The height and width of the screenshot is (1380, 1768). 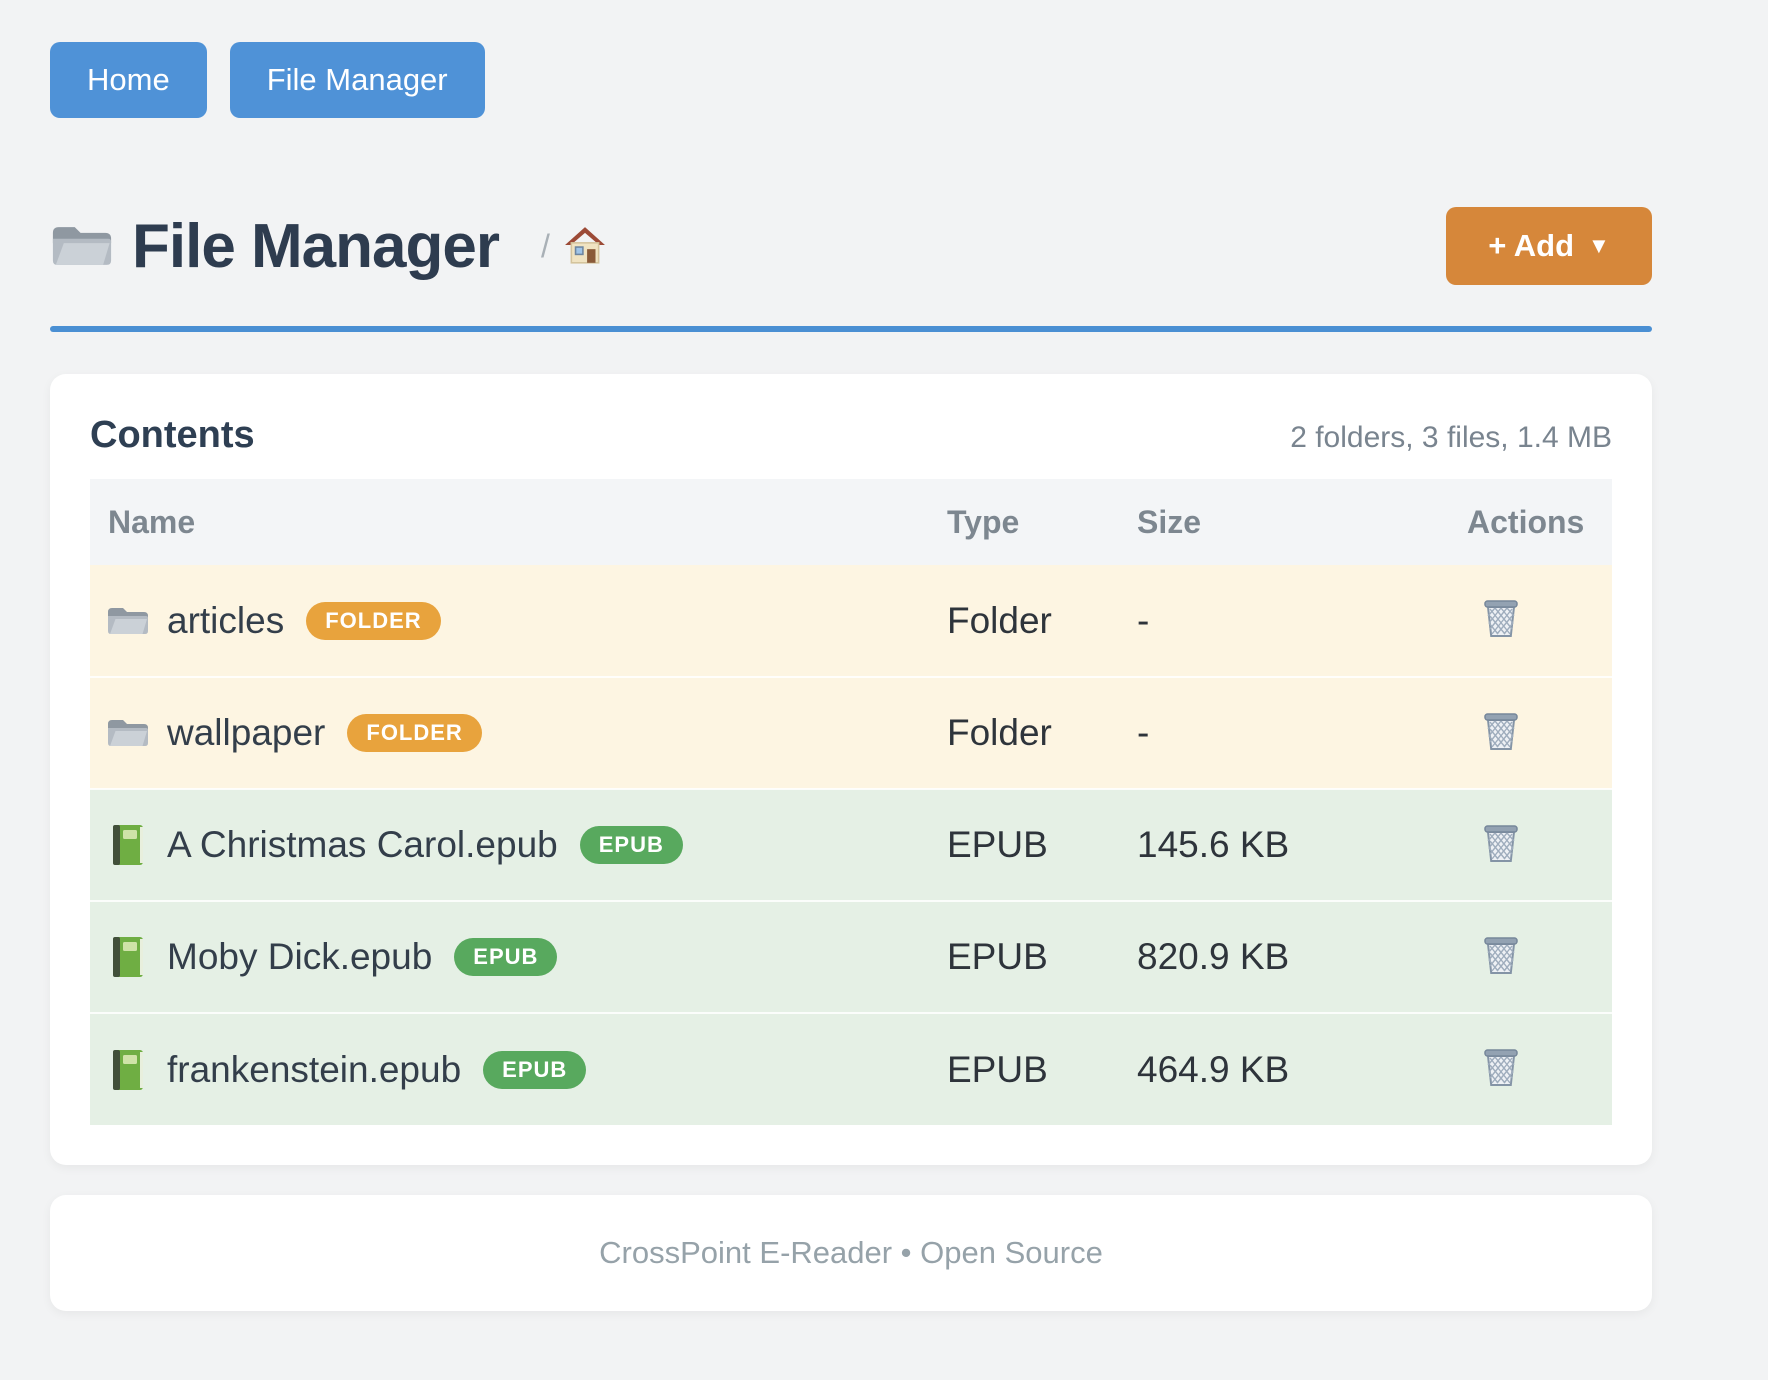 I want to click on size-cell: 820.9 KB, so click(x=1213, y=956).